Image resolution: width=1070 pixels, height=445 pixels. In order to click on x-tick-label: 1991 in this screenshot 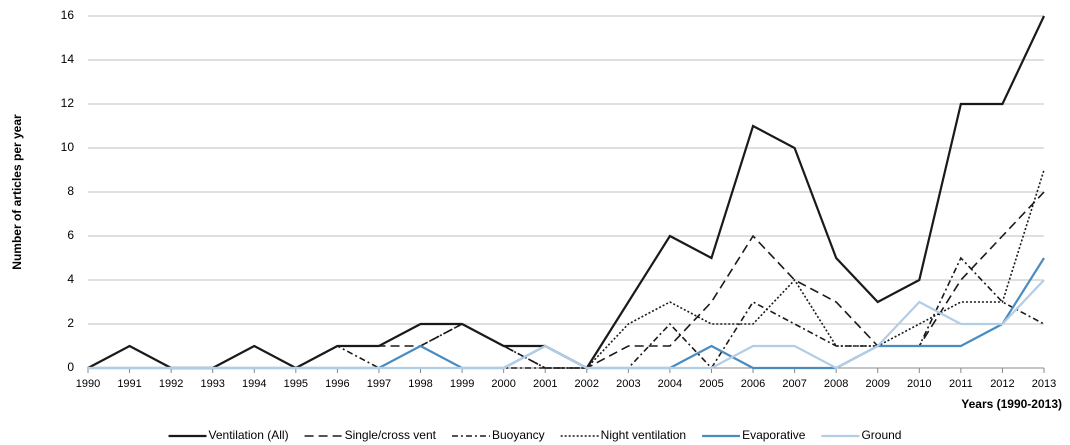, I will do `click(129, 384)`.